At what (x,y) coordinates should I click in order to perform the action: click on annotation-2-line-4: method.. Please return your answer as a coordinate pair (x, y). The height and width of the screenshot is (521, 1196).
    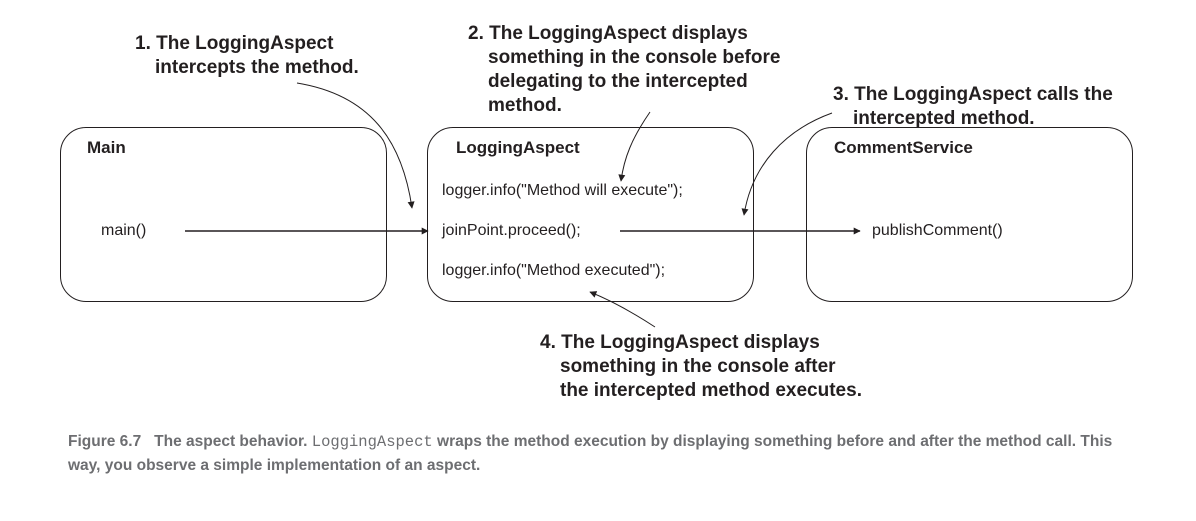
    Looking at the image, I should click on (525, 105).